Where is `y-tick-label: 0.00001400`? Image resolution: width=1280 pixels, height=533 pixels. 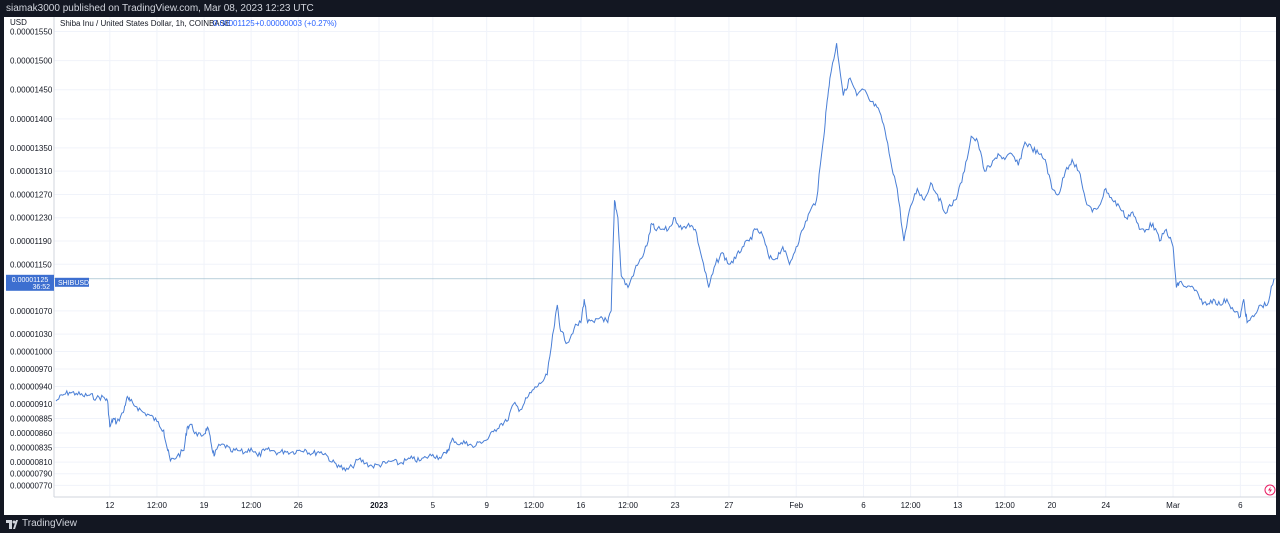
y-tick-label: 0.00001400 is located at coordinates (31, 119).